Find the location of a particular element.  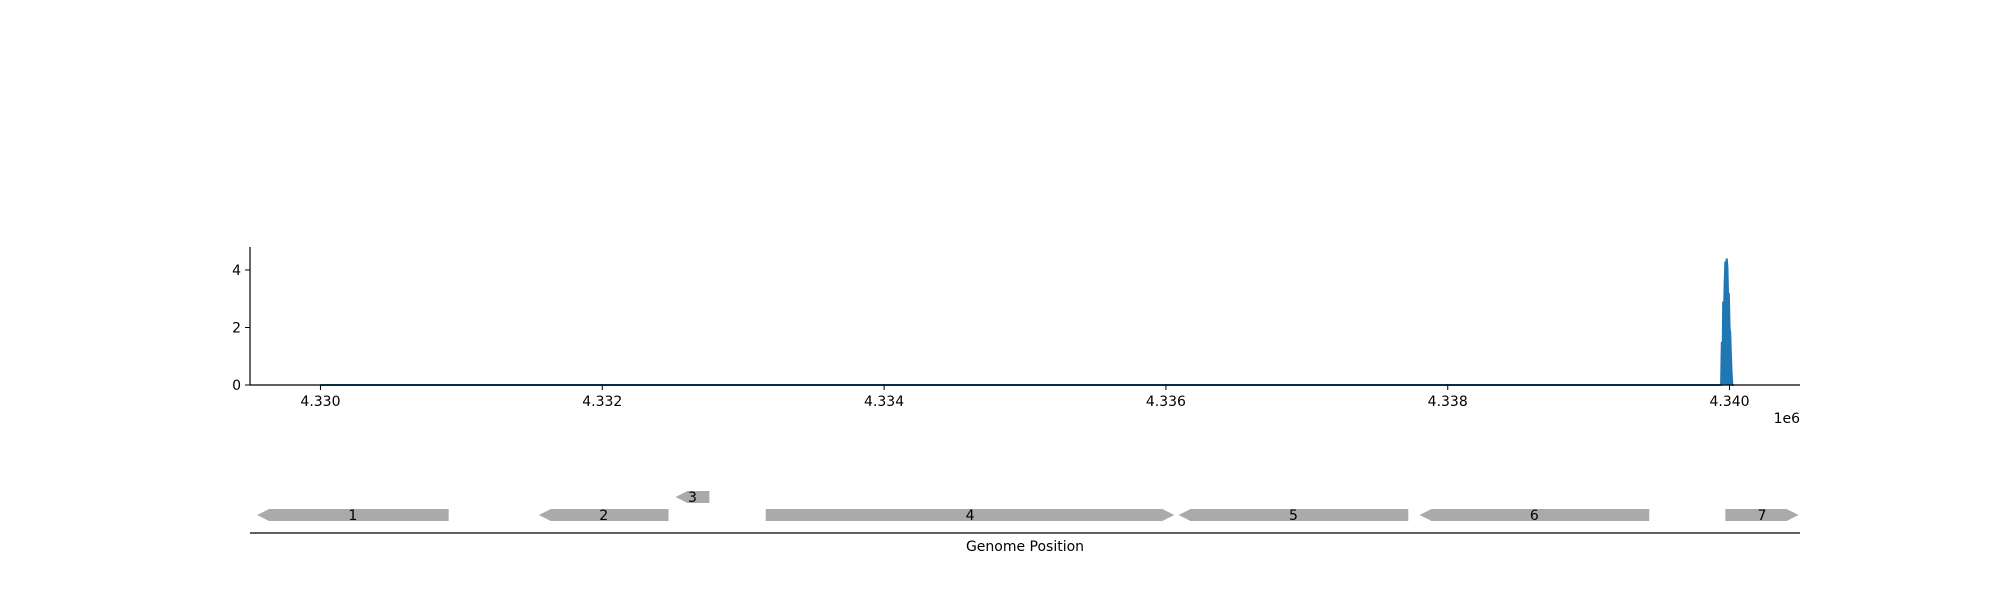

gene-label-3: 3 is located at coordinates (692, 498).